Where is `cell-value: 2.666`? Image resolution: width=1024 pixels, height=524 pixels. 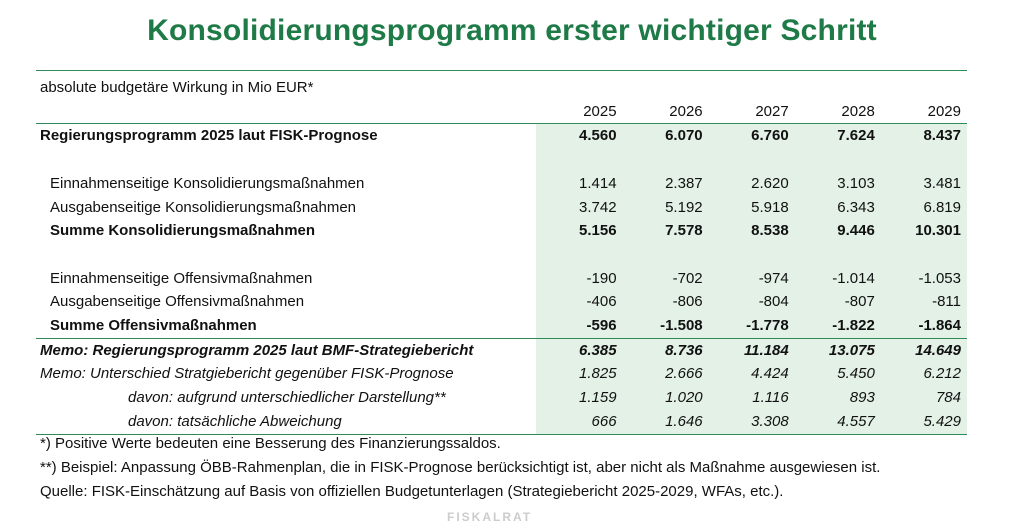
cell-value: 2.666 is located at coordinates (665, 374).